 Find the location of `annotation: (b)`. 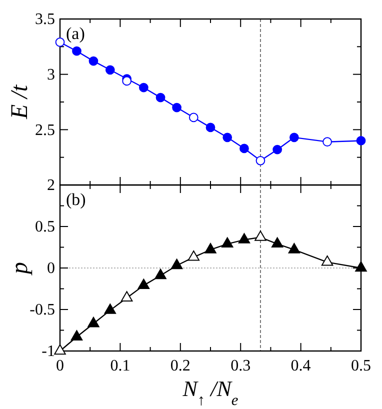

annotation: (b) is located at coordinates (76, 199).